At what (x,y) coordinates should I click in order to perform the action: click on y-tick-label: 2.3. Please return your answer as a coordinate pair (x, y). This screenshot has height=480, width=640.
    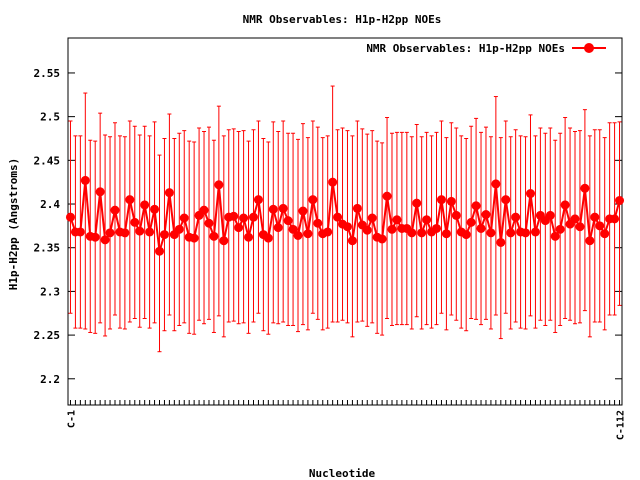
    Looking at the image, I should click on (50, 291).